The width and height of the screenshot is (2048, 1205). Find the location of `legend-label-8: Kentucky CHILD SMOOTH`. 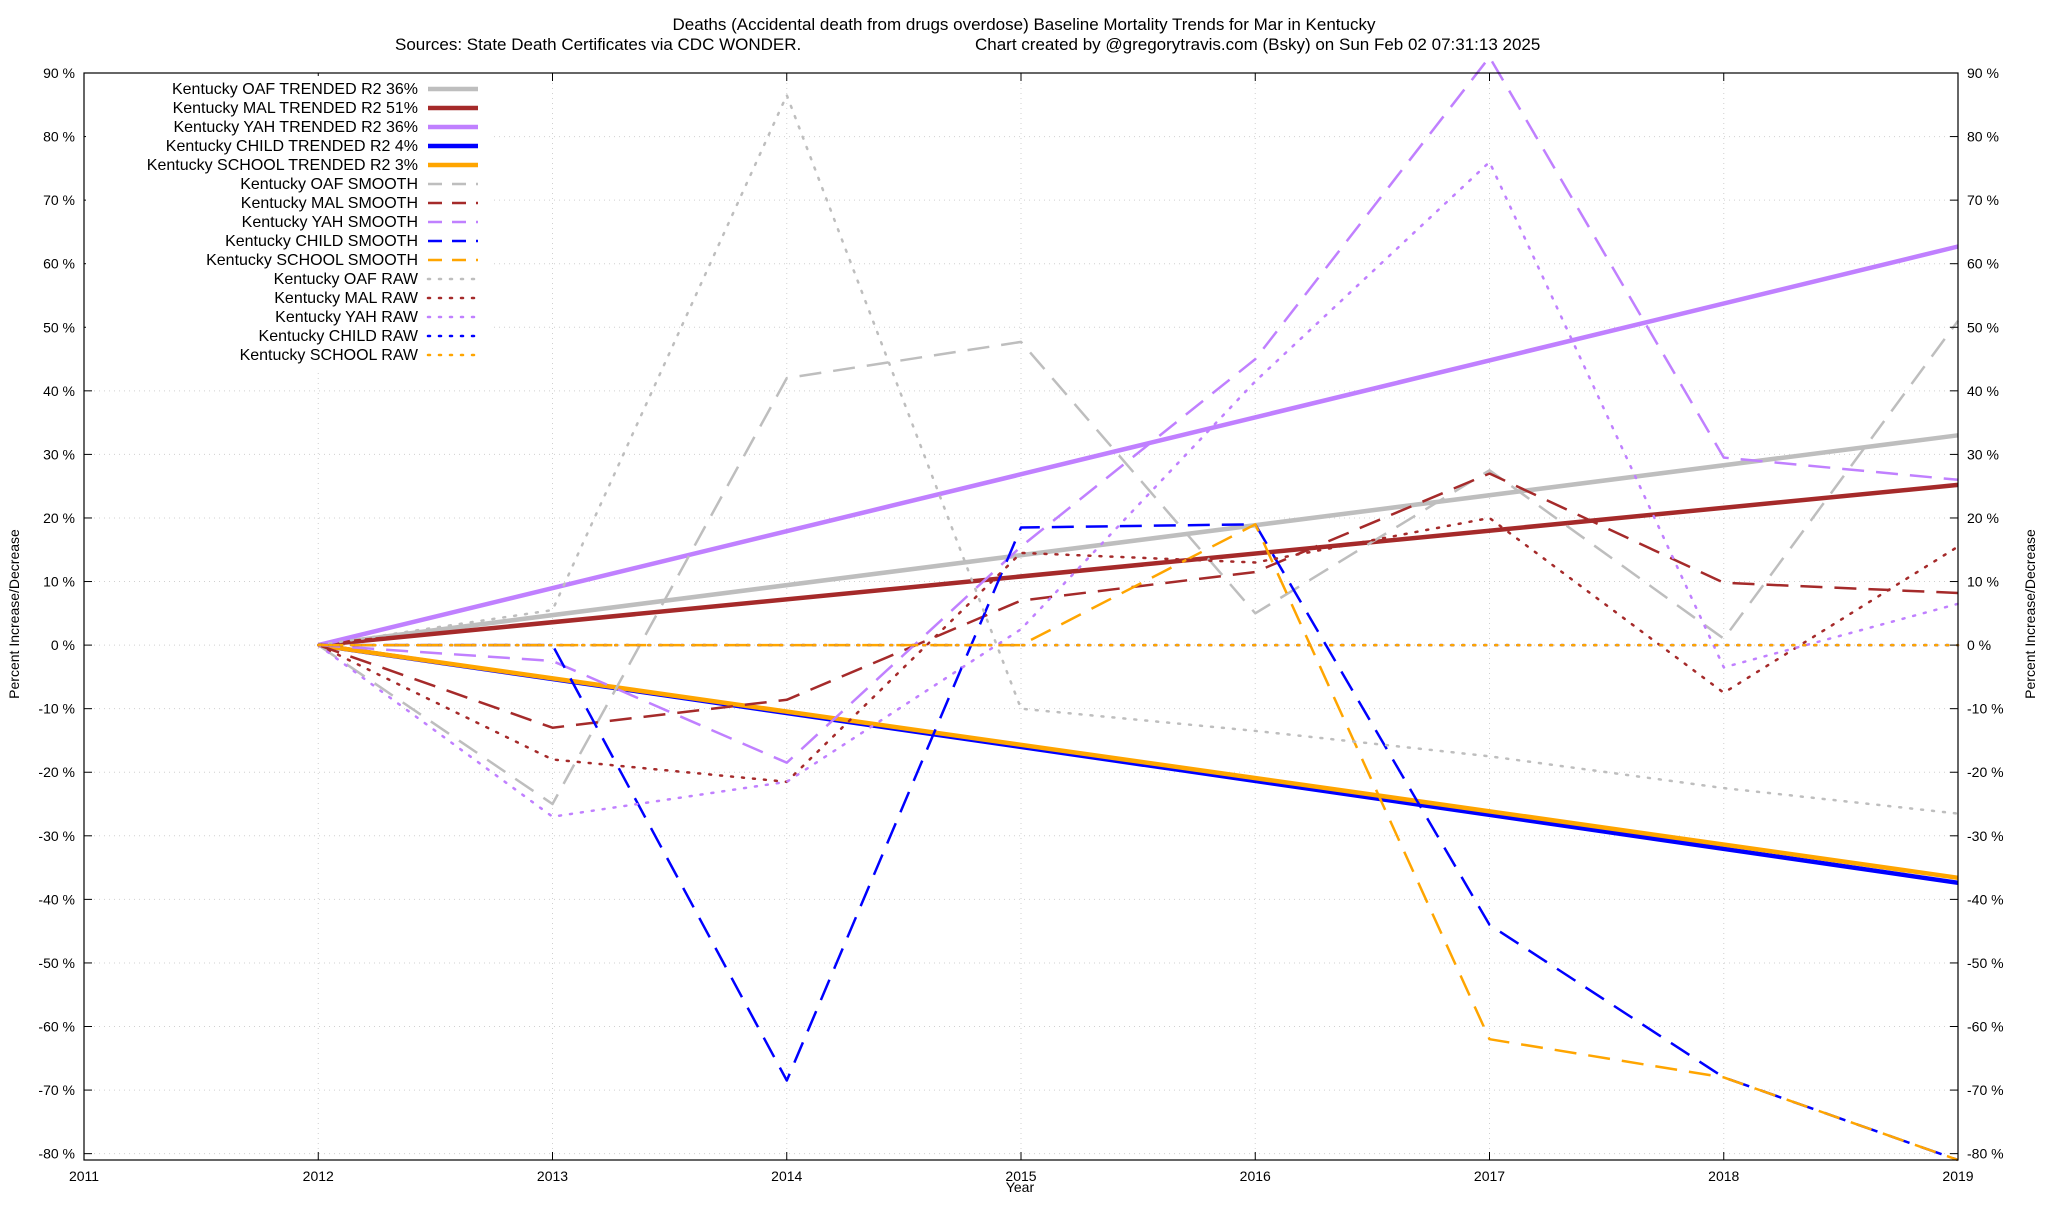

legend-label-8: Kentucky CHILD SMOOTH is located at coordinates (321, 241).